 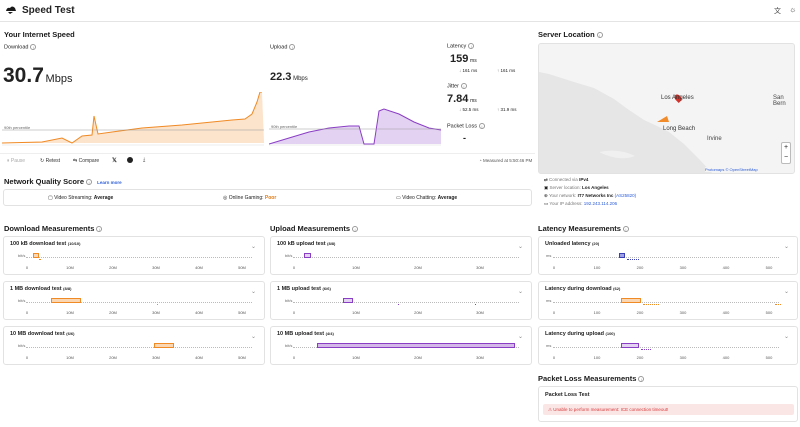 I want to click on y-axis-label: ms, so click(x=549, y=345).